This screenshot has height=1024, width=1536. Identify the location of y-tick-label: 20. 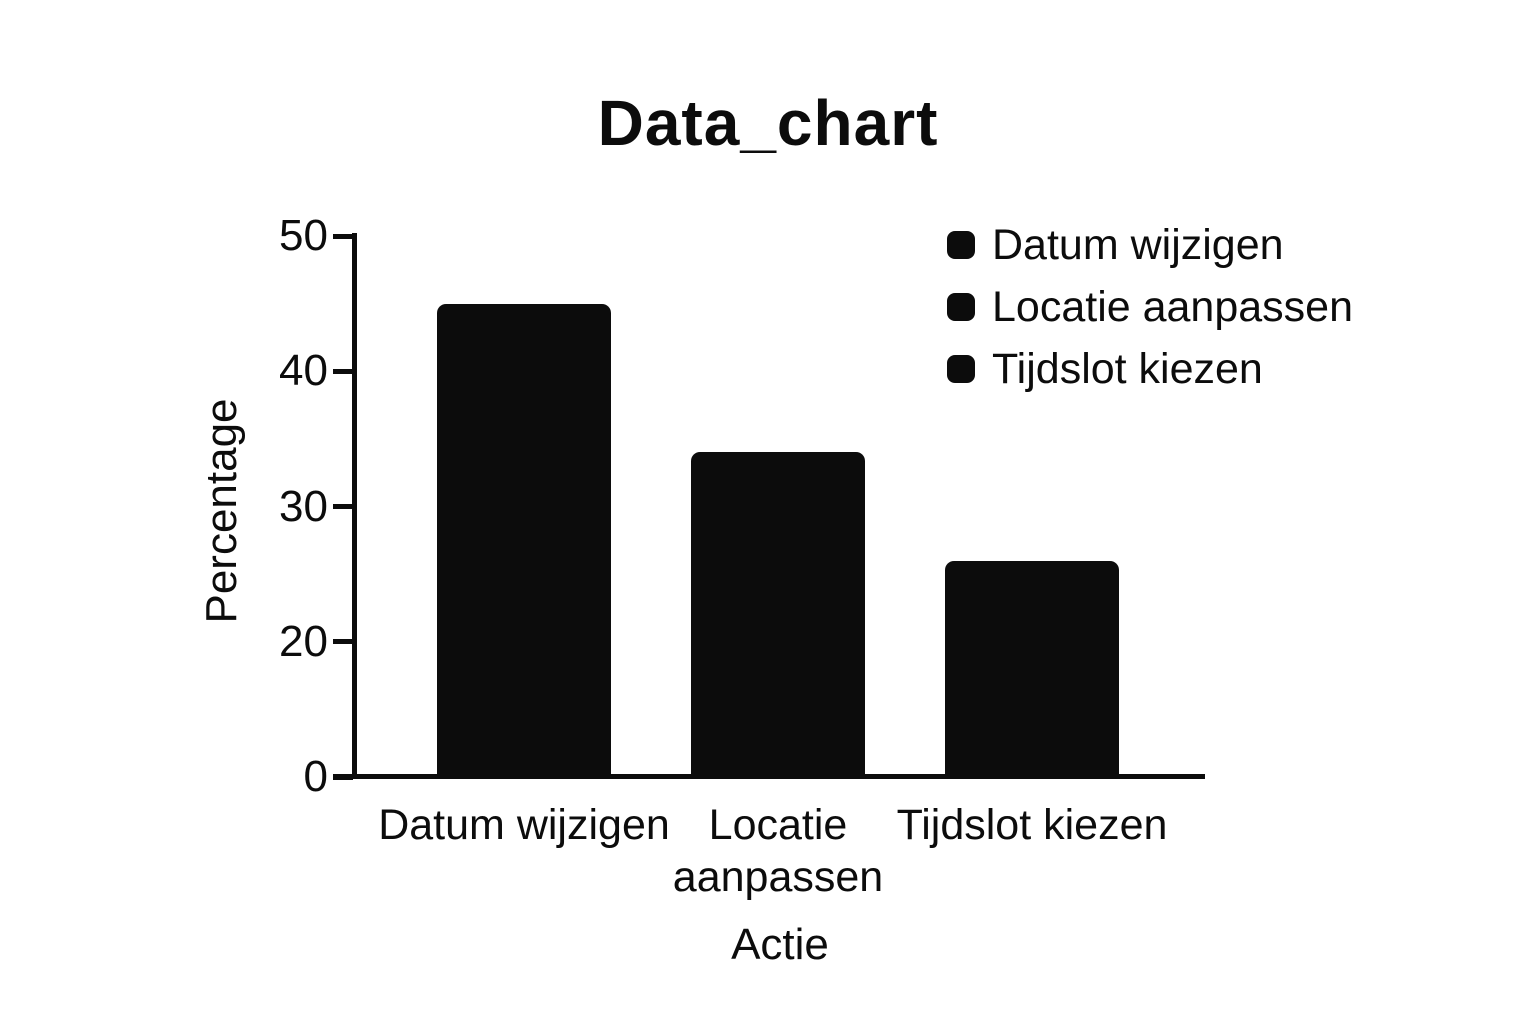
(303, 641).